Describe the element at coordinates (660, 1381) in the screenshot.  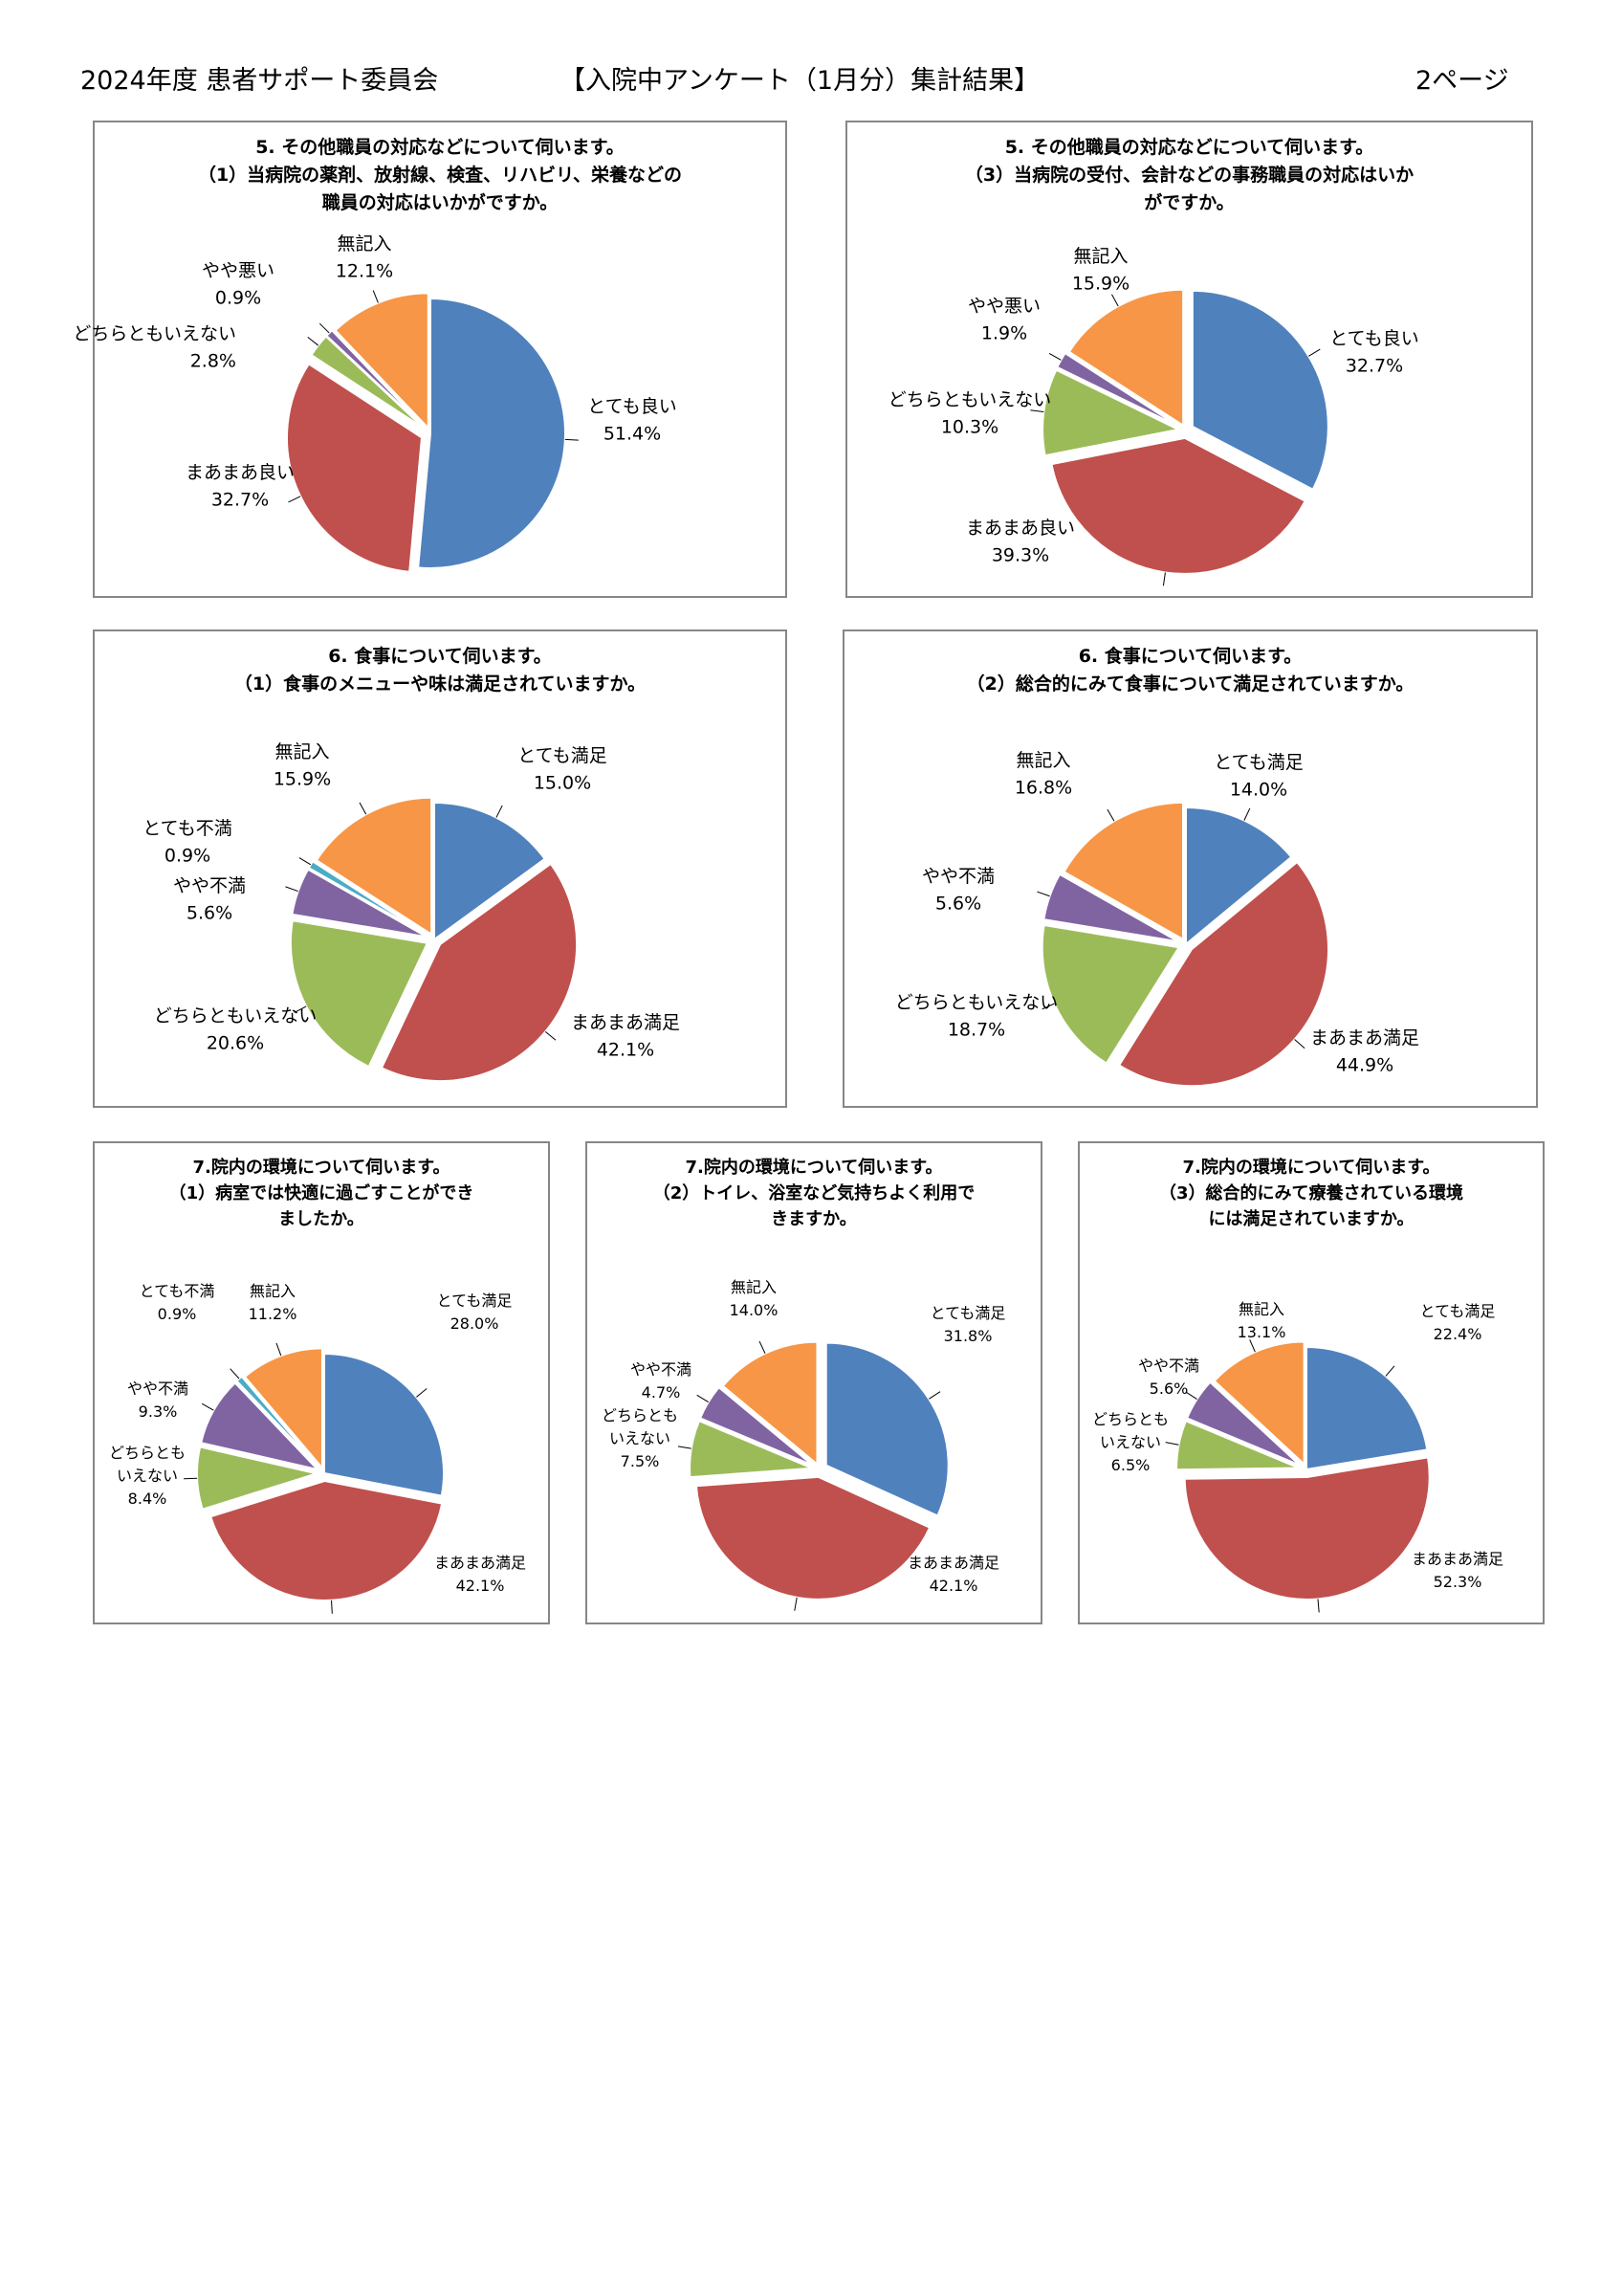
I see `data-label-やや不満: やや不満 4.7%` at that location.